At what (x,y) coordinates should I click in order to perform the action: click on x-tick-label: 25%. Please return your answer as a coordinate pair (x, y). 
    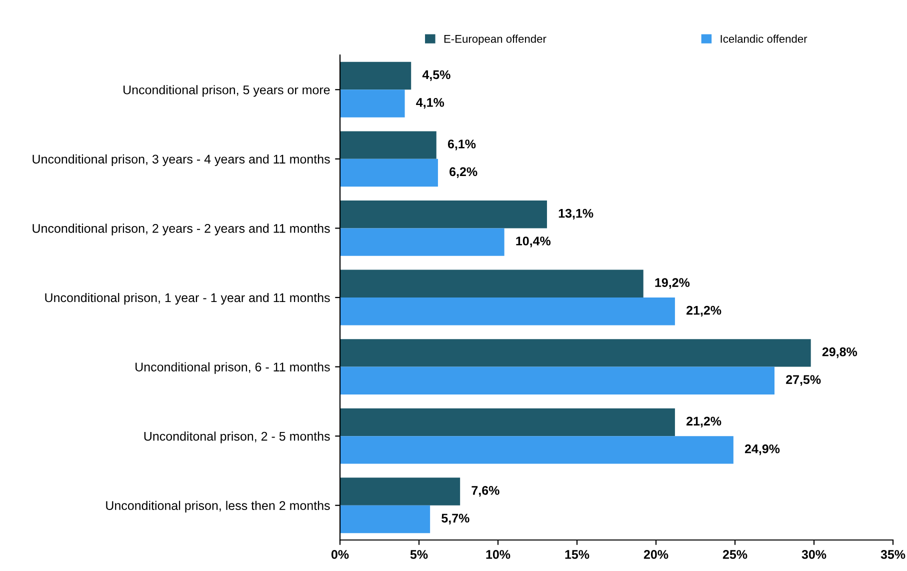
    Looking at the image, I should click on (735, 554).